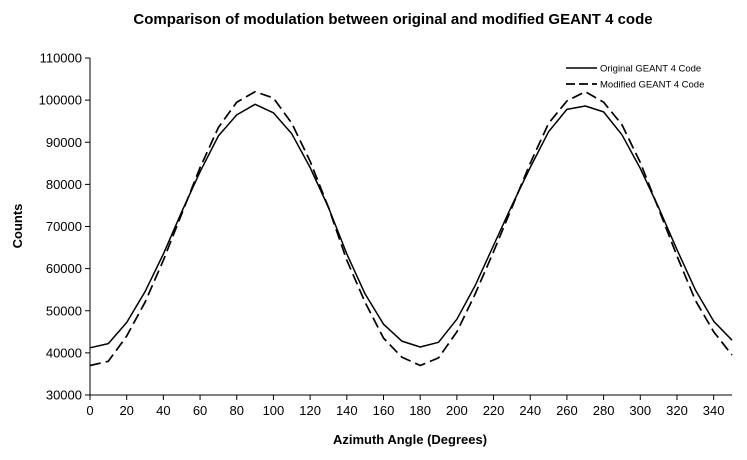 Image resolution: width=747 pixels, height=460 pixels. Describe the element at coordinates (64, 184) in the screenshot. I see `y-tick-label: 80000` at that location.